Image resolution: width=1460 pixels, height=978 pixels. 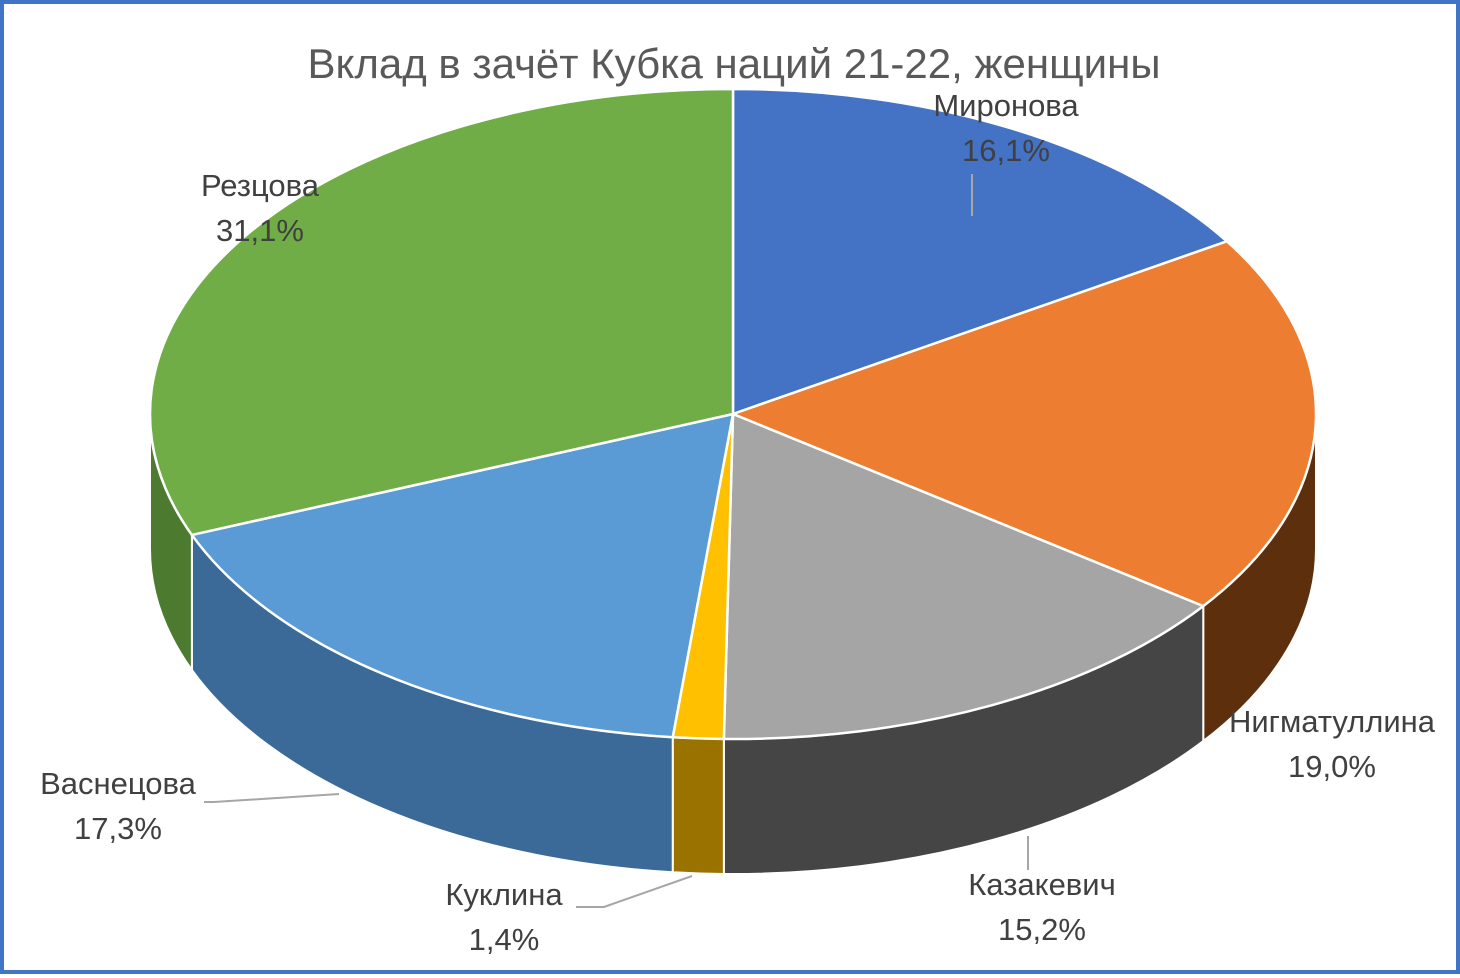 What do you see at coordinates (118, 783) in the screenshot?
I see `slice-5-label: Васнецова` at bounding box center [118, 783].